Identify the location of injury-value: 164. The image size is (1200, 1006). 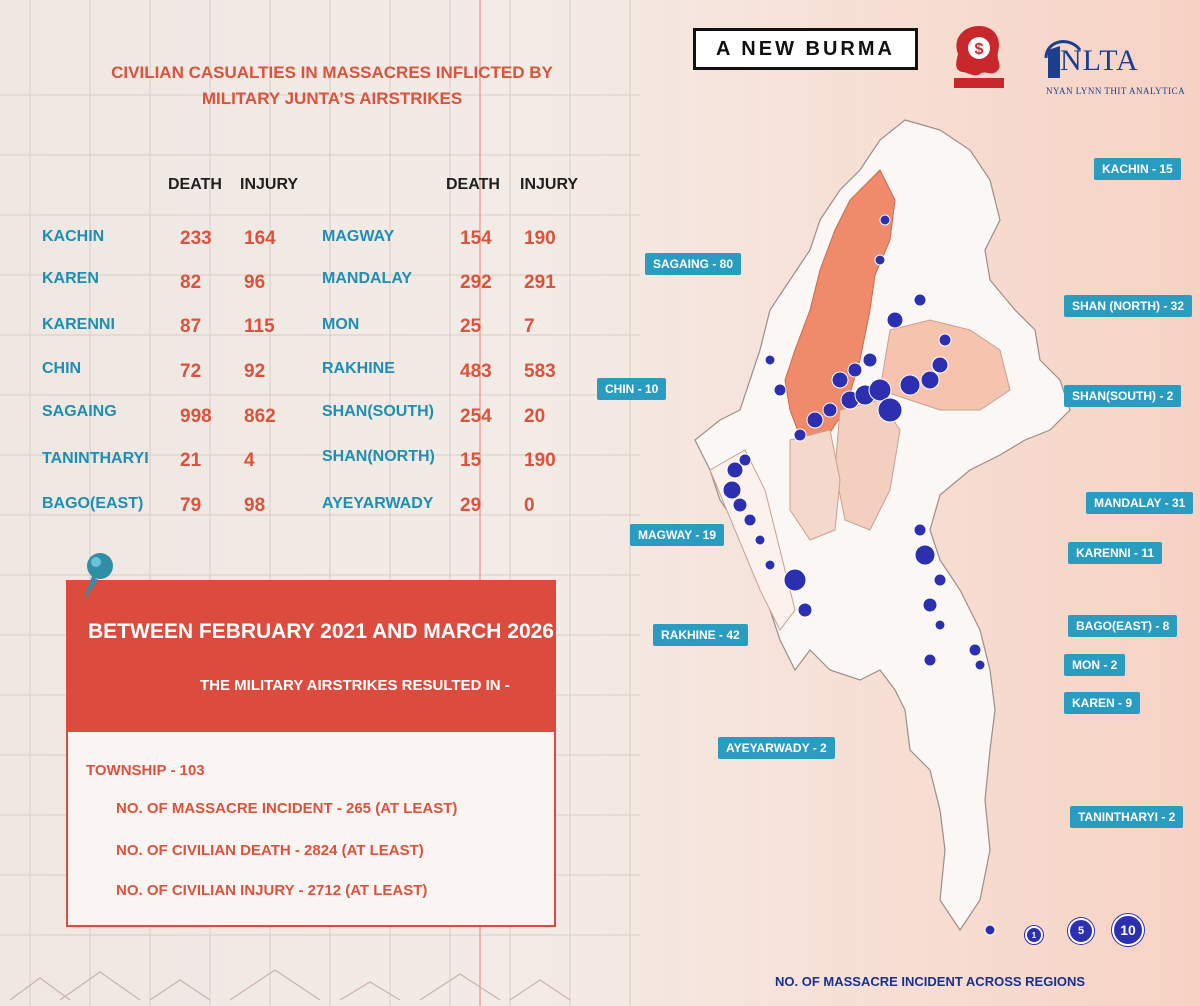
(260, 238).